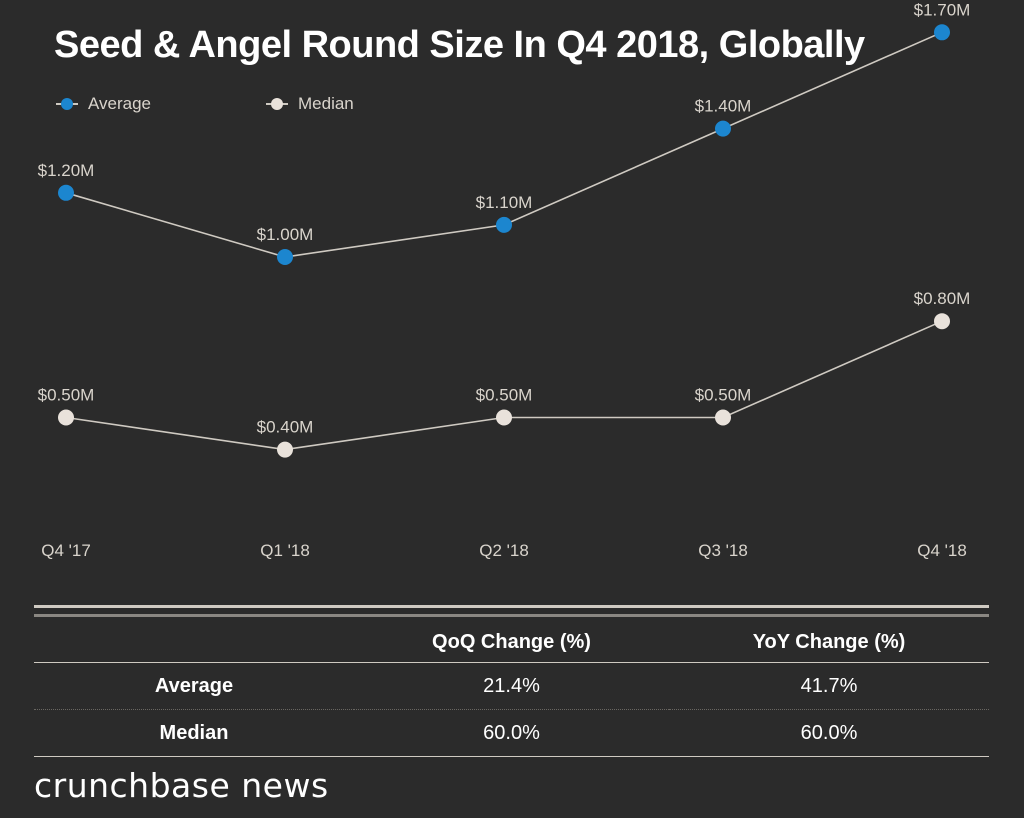 The image size is (1024, 818). I want to click on divider-top, so click(511, 606).